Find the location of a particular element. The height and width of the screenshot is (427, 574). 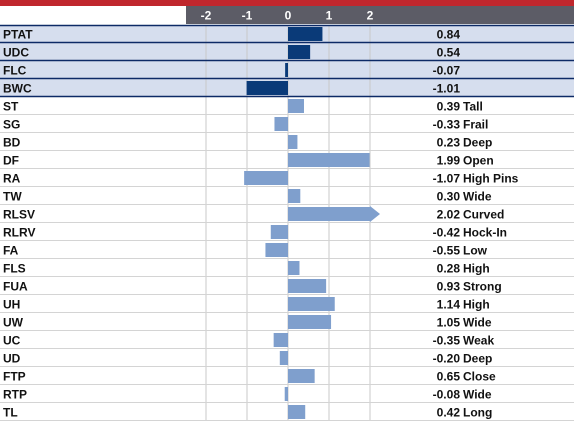

value-label: 1.99 is located at coordinates (449, 161).